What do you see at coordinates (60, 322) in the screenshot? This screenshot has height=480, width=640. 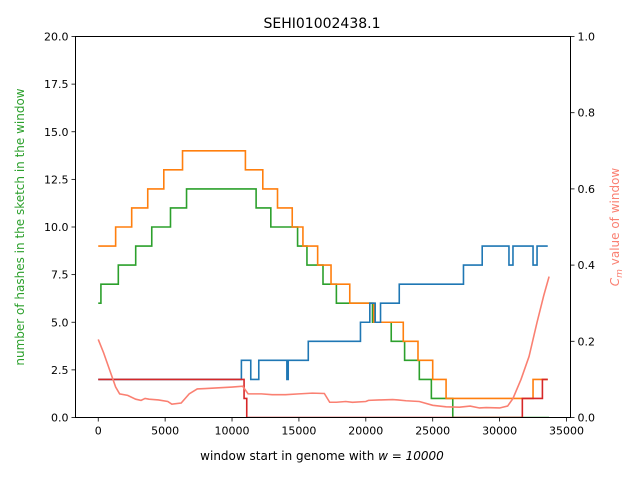 I see `y-left-tick-label: 5.0` at bounding box center [60, 322].